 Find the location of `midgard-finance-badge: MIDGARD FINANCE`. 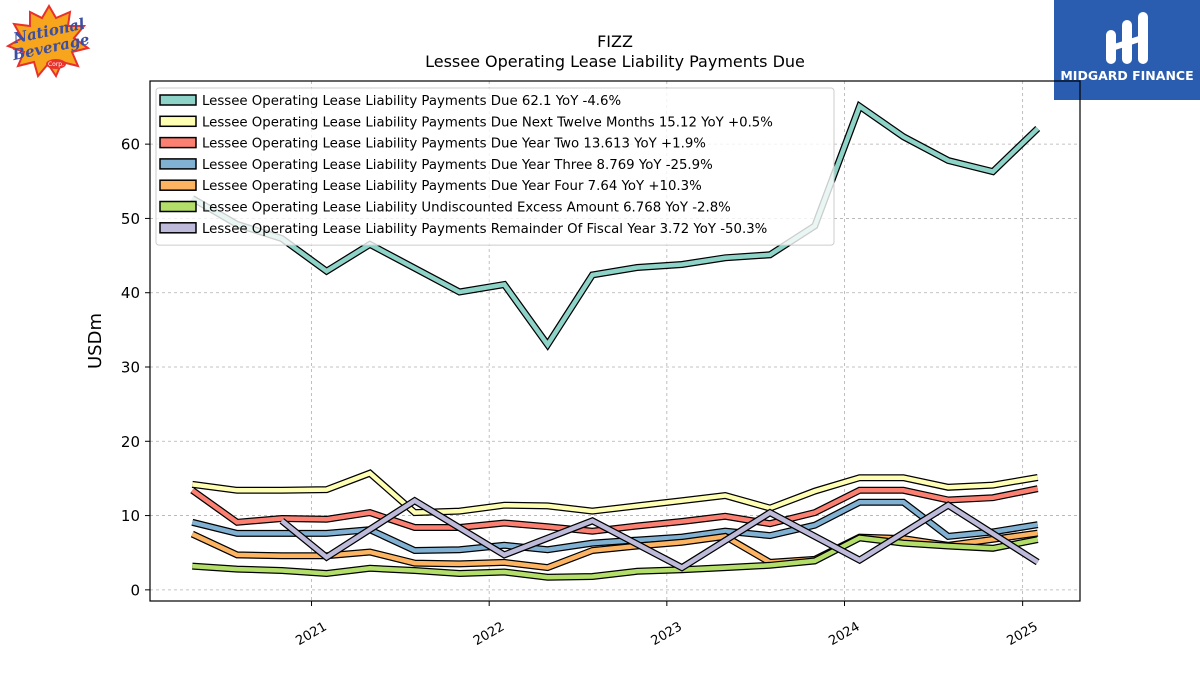

midgard-finance-badge: MIDGARD FINANCE is located at coordinates (1127, 50).